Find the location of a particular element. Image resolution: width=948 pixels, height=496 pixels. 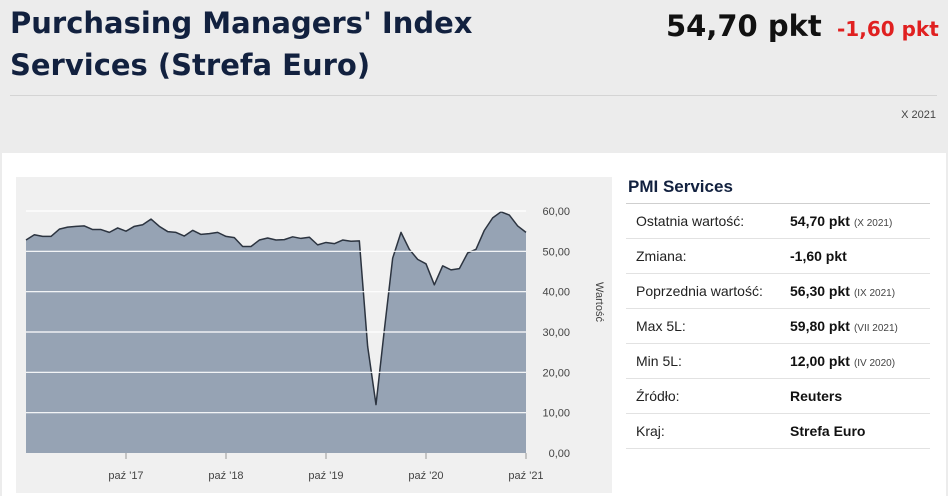

info-row: Max 5L: 59,80 pkt (VII 2021) is located at coordinates (778, 326).